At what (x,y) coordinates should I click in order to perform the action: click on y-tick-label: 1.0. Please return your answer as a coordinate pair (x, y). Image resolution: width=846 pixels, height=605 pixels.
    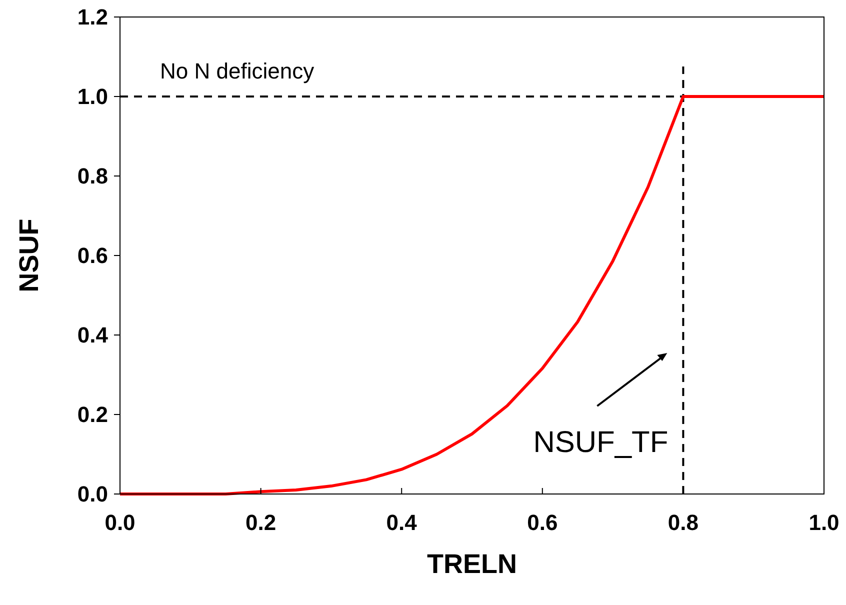
    Looking at the image, I should click on (92, 97).